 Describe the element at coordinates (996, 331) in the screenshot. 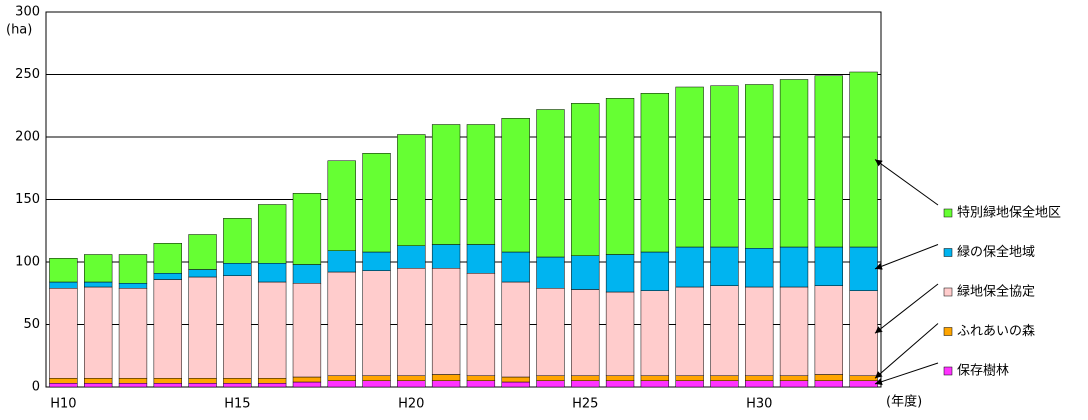

I see `legend-label: ふれあいの森` at that location.